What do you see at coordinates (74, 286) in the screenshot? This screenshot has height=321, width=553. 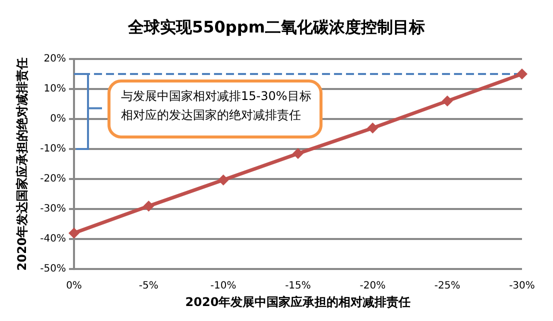 I see `x-tick-label: 0%` at bounding box center [74, 286].